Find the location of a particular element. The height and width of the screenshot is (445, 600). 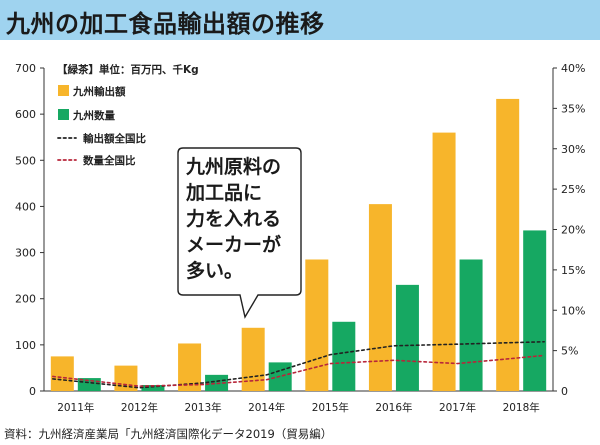

y-left-tick-label: 400 is located at coordinates (25, 206).